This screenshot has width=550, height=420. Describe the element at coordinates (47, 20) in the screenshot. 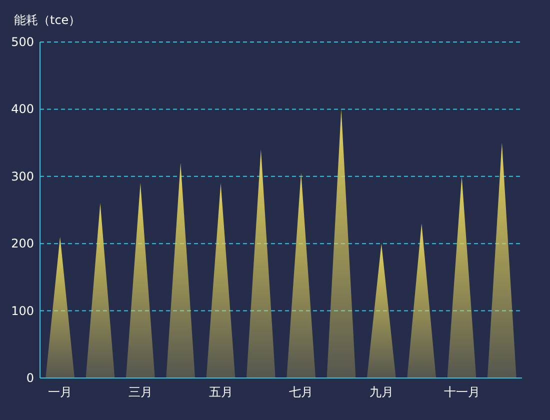

I see `y-axis-title: 能耗（tce）` at that location.